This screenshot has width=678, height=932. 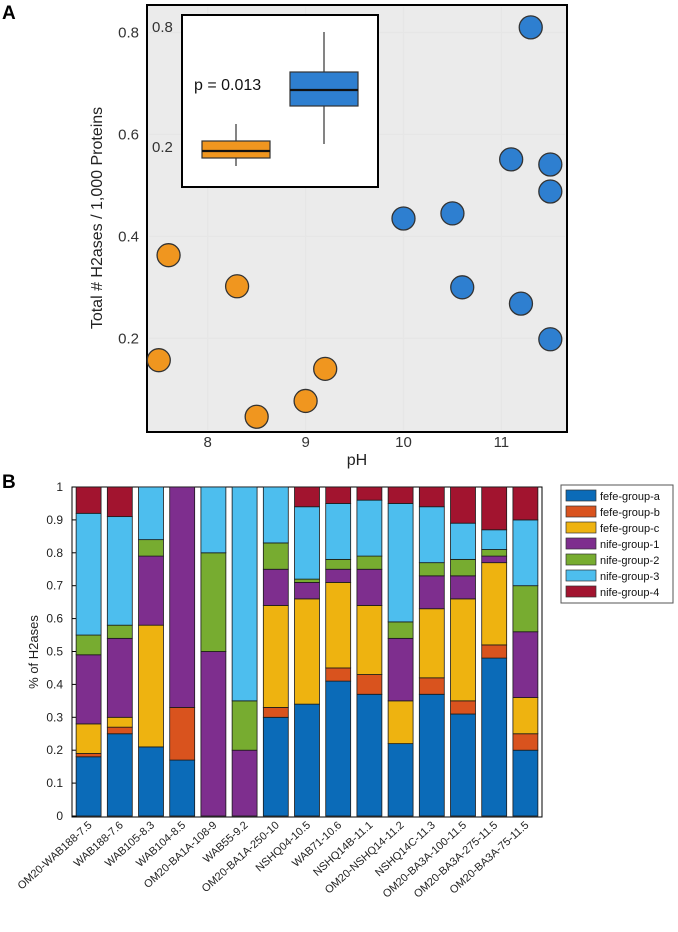 What do you see at coordinates (54, 684) in the screenshot?
I see `y-tick-label: 0.4` at bounding box center [54, 684].